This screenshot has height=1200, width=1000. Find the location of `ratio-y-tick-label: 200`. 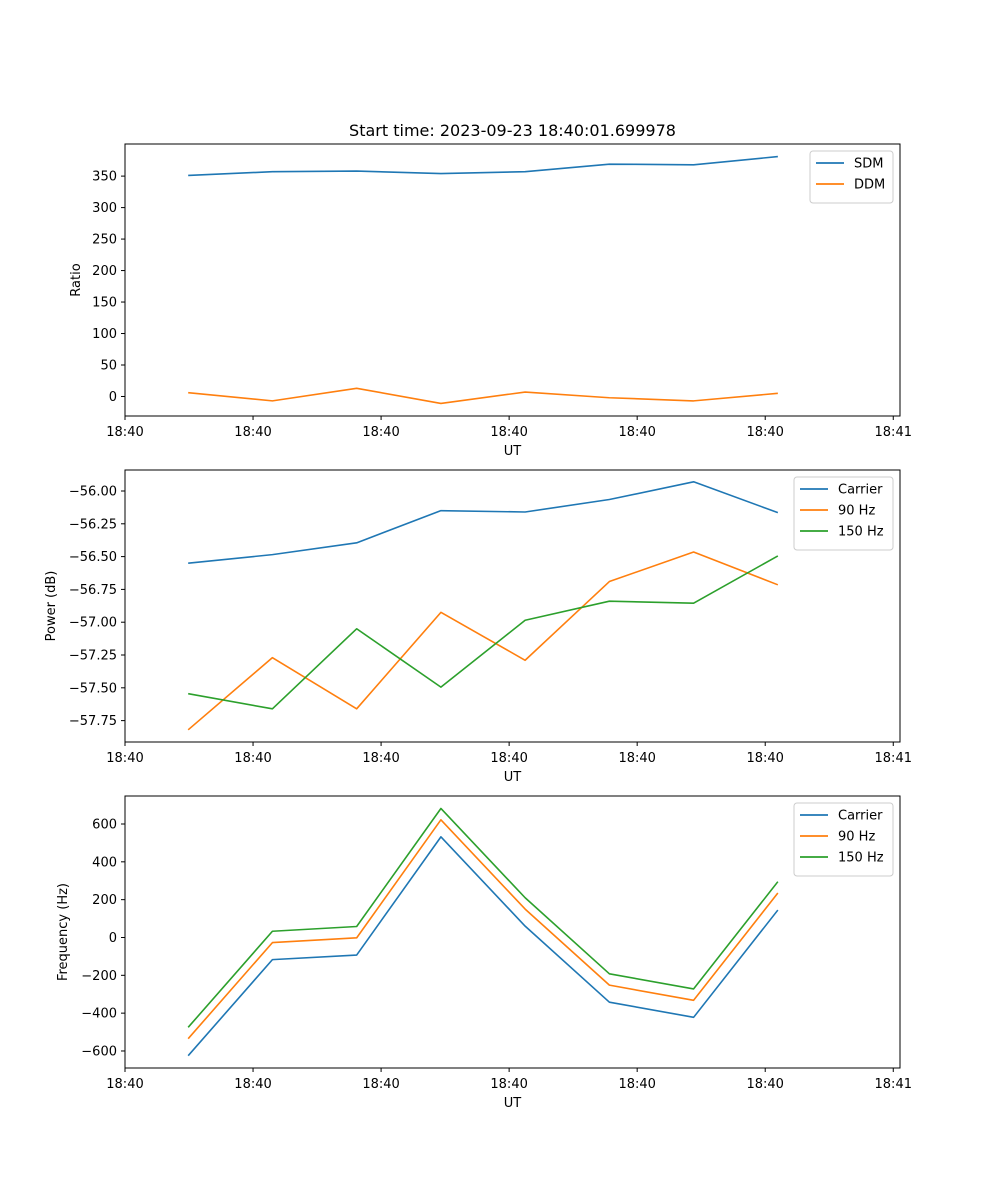

ratio-y-tick-label: 200 is located at coordinates (104, 271).